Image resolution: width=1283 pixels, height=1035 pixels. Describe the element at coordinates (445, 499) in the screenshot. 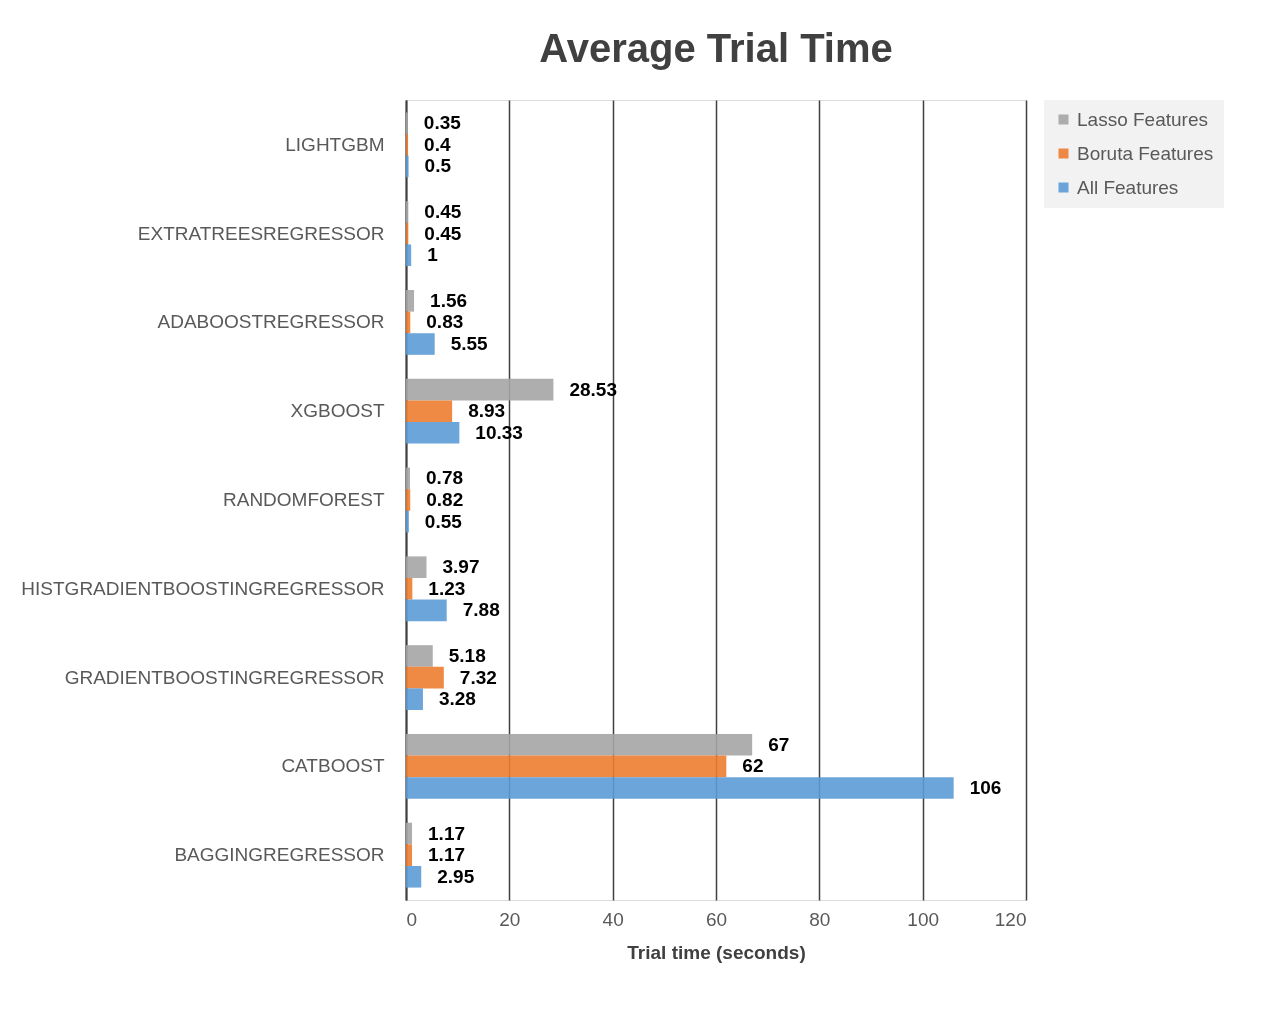

I see `data-label: 0.82` at that location.